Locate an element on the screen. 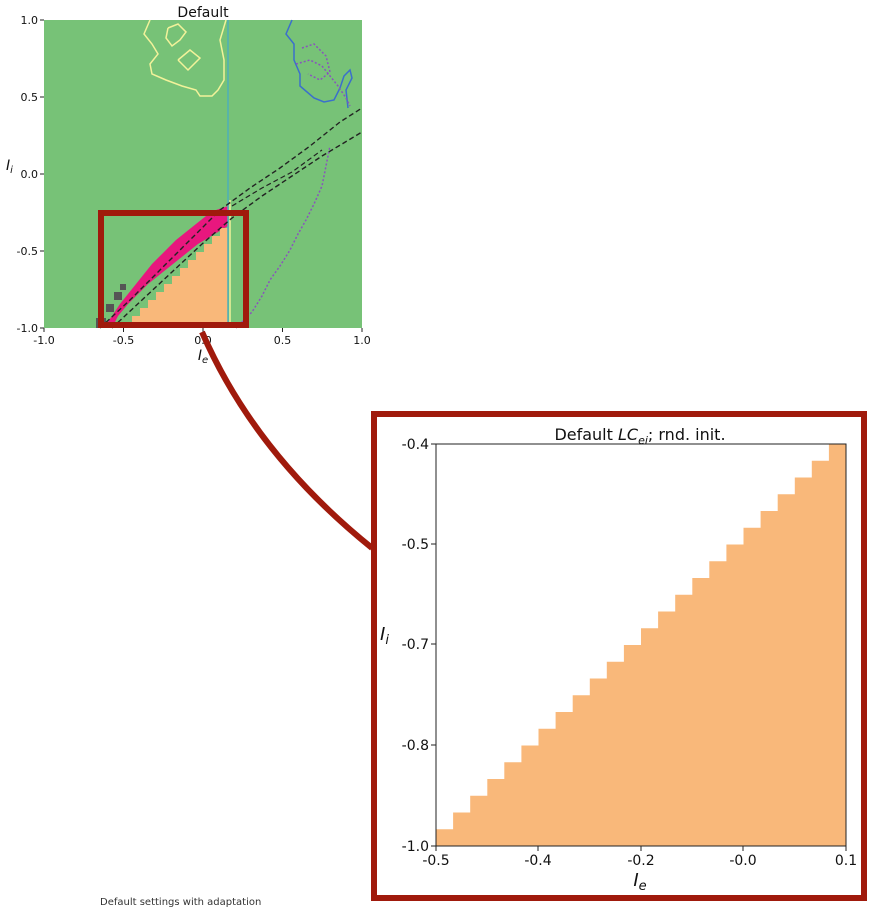 The width and height of the screenshot is (875, 908). zoom-x-ticks: -0.5 -0.4 -0.2 -0.0 0.1 is located at coordinates (639, 857).